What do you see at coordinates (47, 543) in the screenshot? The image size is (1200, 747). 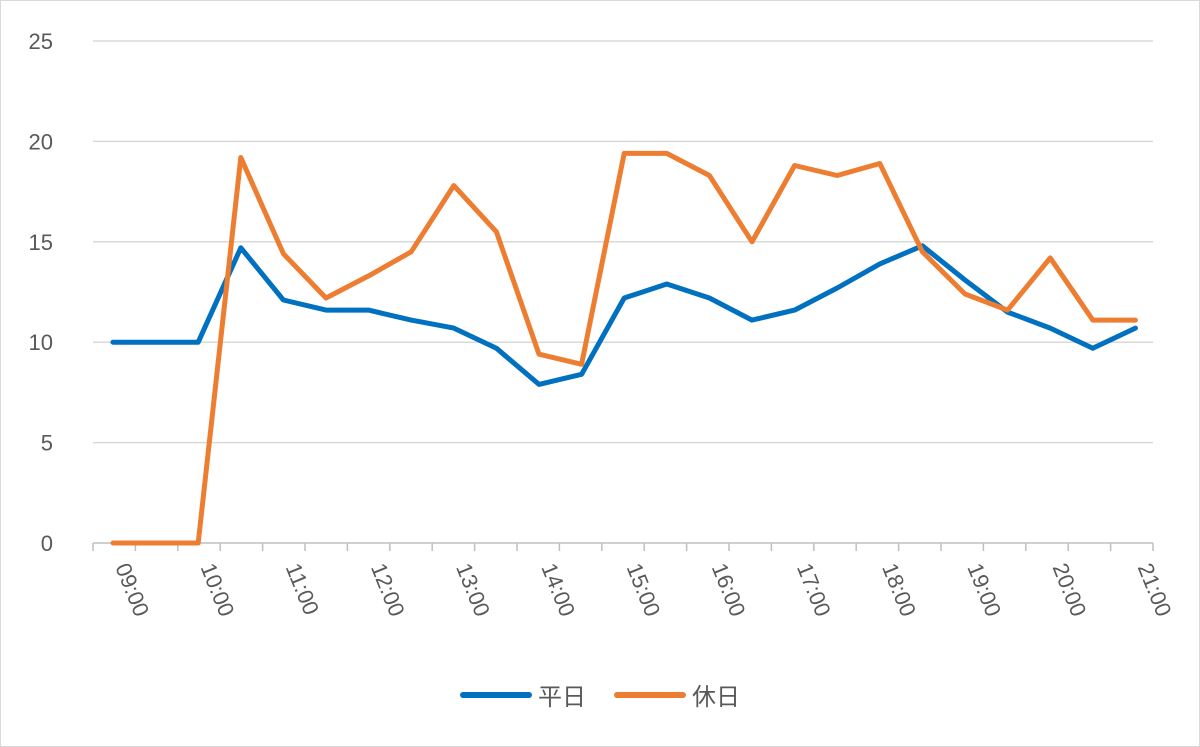 I see `y-tick-label: 0` at bounding box center [47, 543].